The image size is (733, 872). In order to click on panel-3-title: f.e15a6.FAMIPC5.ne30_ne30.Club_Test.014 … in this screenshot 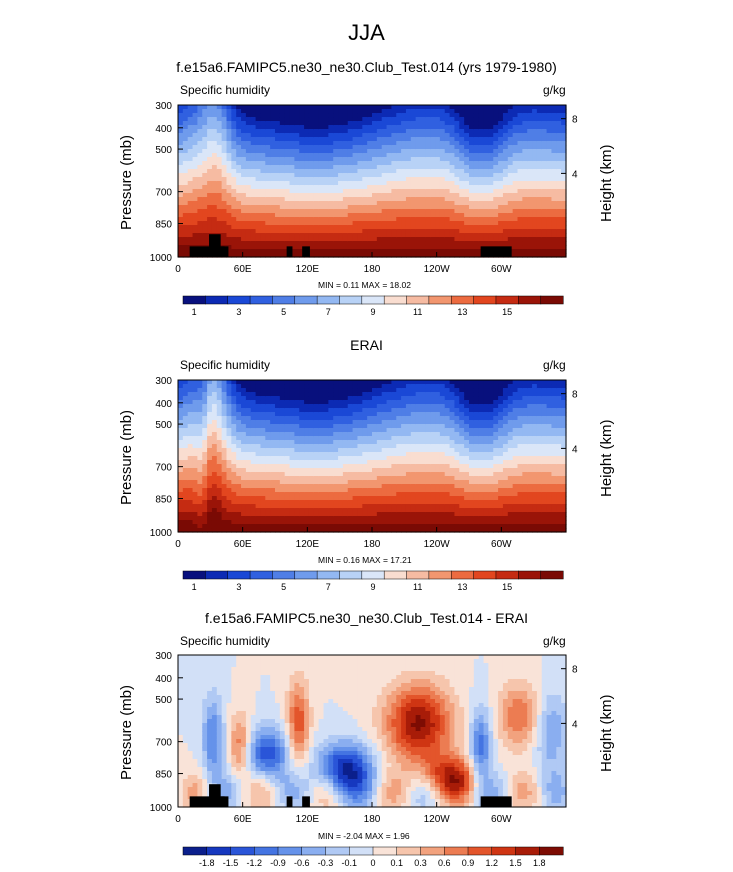, I will do `click(366, 618)`.